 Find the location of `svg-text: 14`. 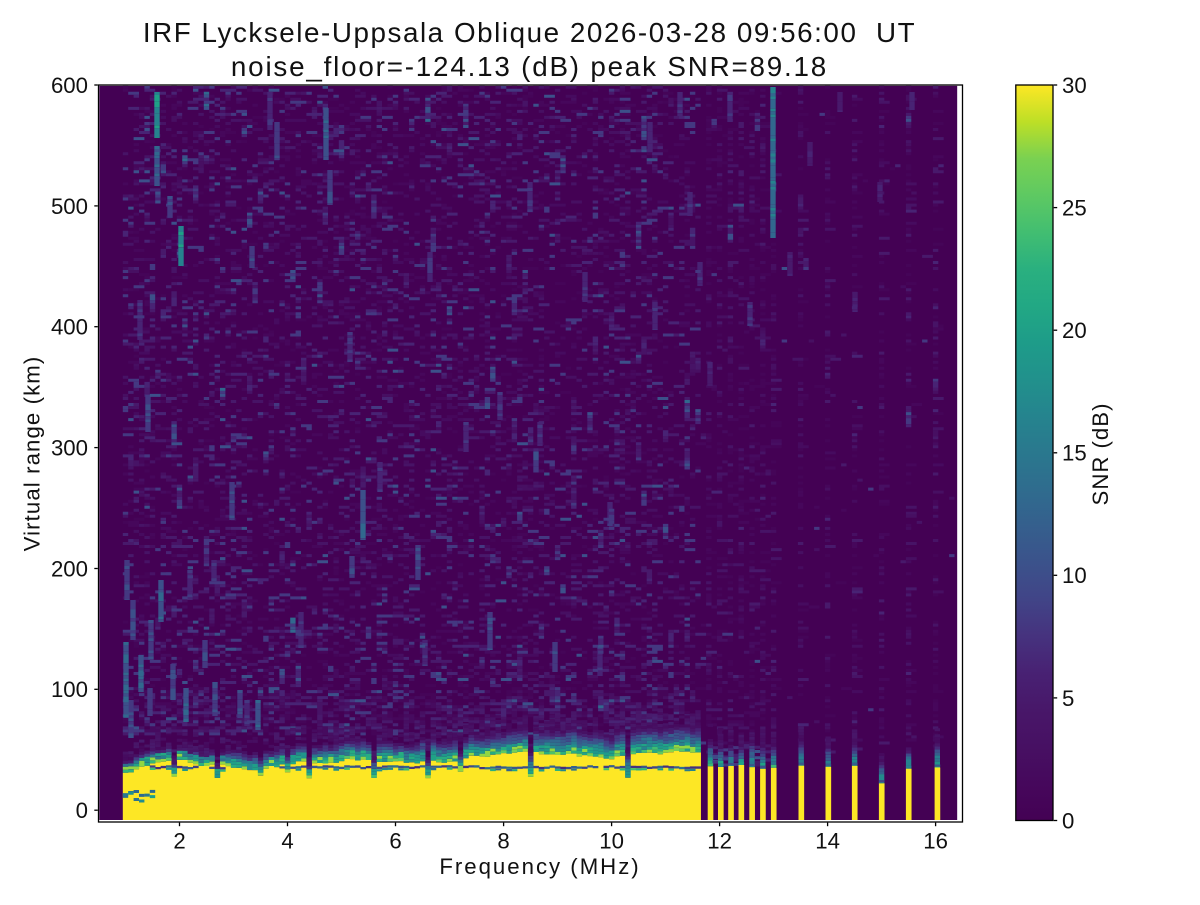

svg-text: 14 is located at coordinates (827, 841).